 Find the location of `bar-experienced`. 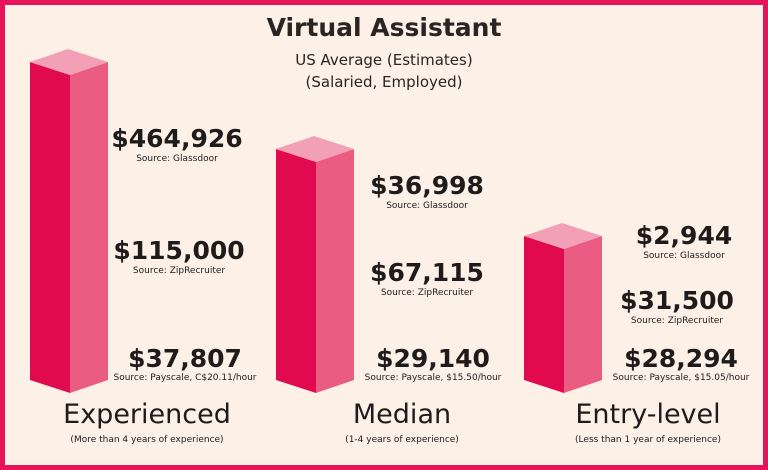

bar-experienced is located at coordinates (69, 221).